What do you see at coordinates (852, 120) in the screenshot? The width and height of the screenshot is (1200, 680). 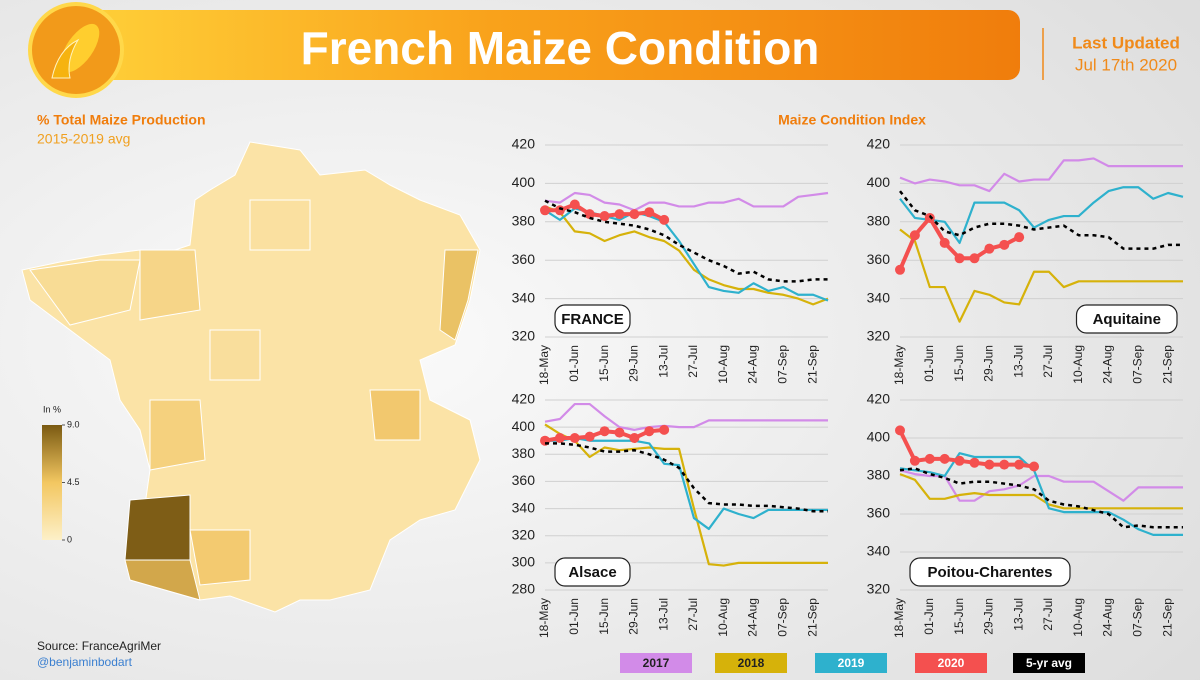 I see `section-title: Maize Condition Index` at bounding box center [852, 120].